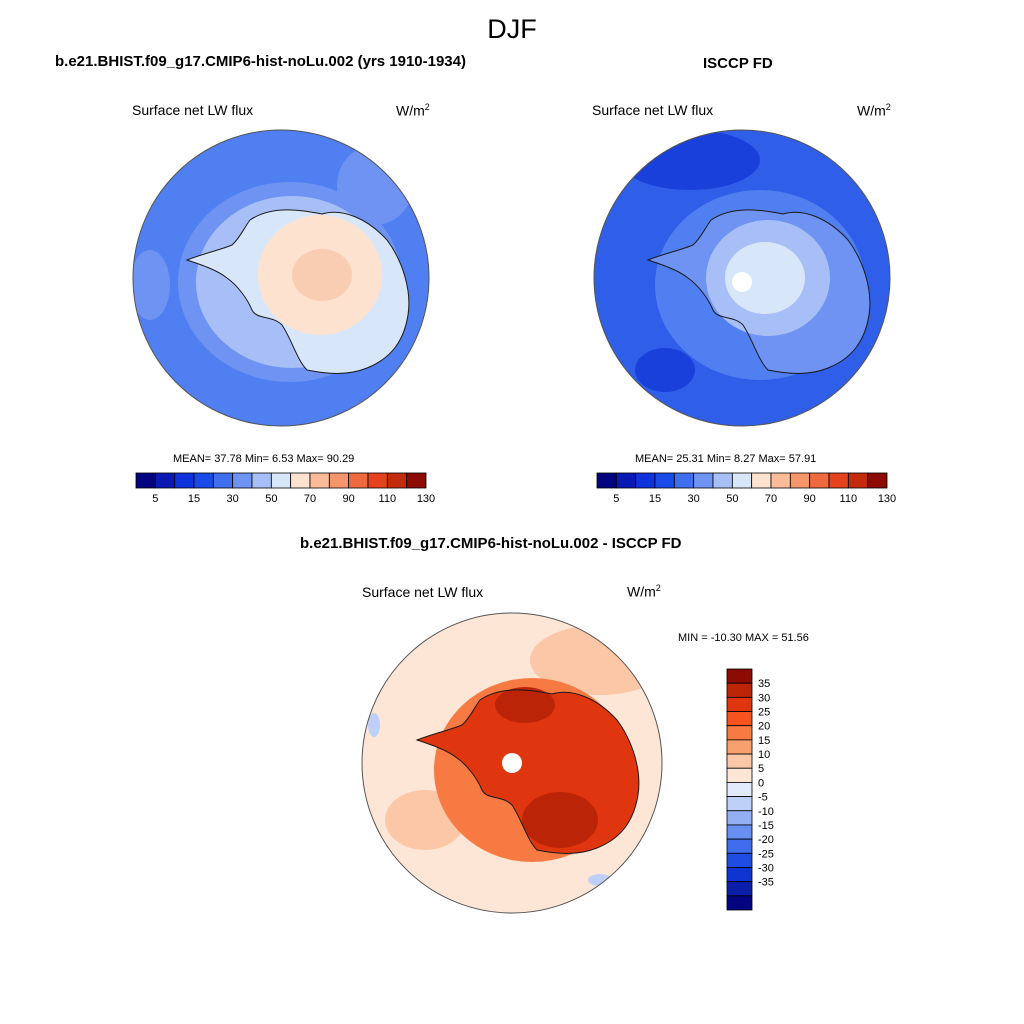 This screenshot has height=1024, width=1024. Describe the element at coordinates (764, 755) in the screenshot. I see `diff-colorbar-tick-label: 10` at that location.